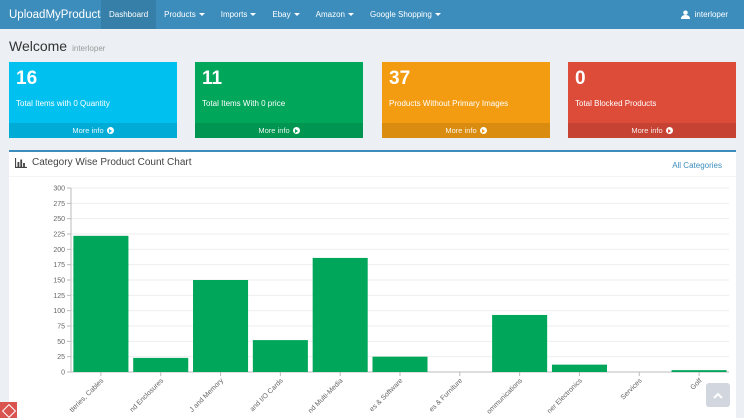  What do you see at coordinates (400, 78) in the screenshot?
I see `info-box-value: 37` at bounding box center [400, 78].